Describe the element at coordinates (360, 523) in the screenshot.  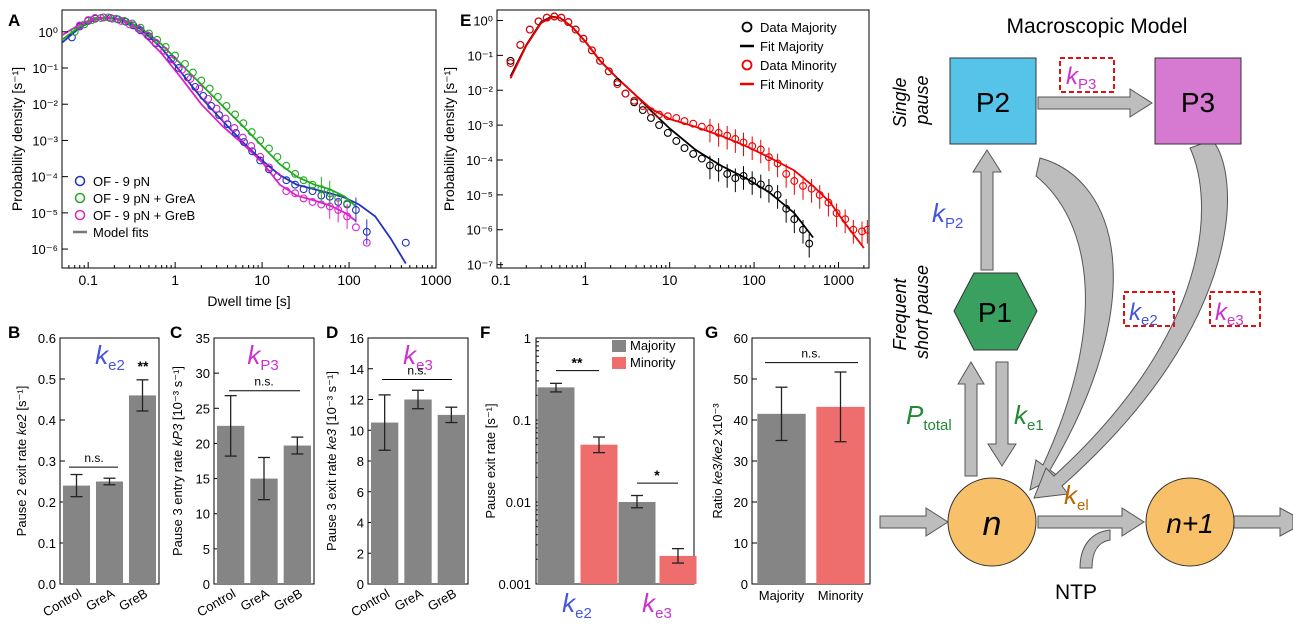
I see `y-tick-label: 4` at that location.